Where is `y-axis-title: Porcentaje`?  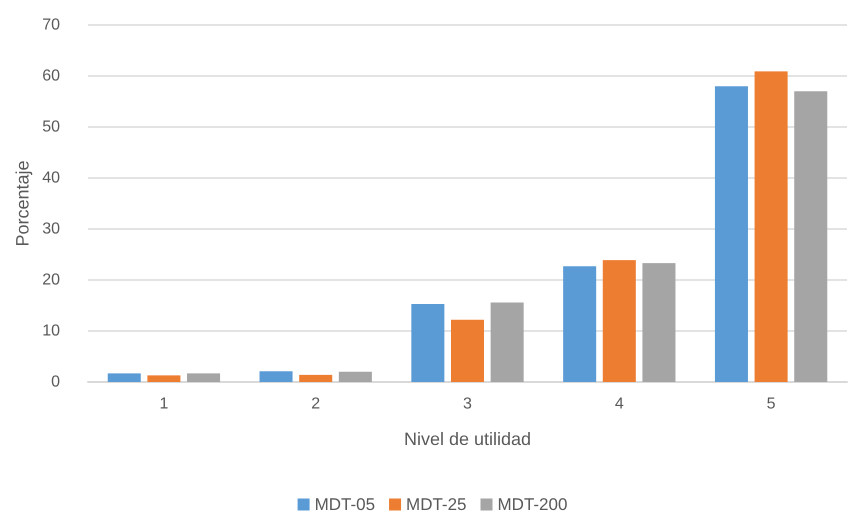
y-axis-title: Porcentaje is located at coordinates (22, 203).